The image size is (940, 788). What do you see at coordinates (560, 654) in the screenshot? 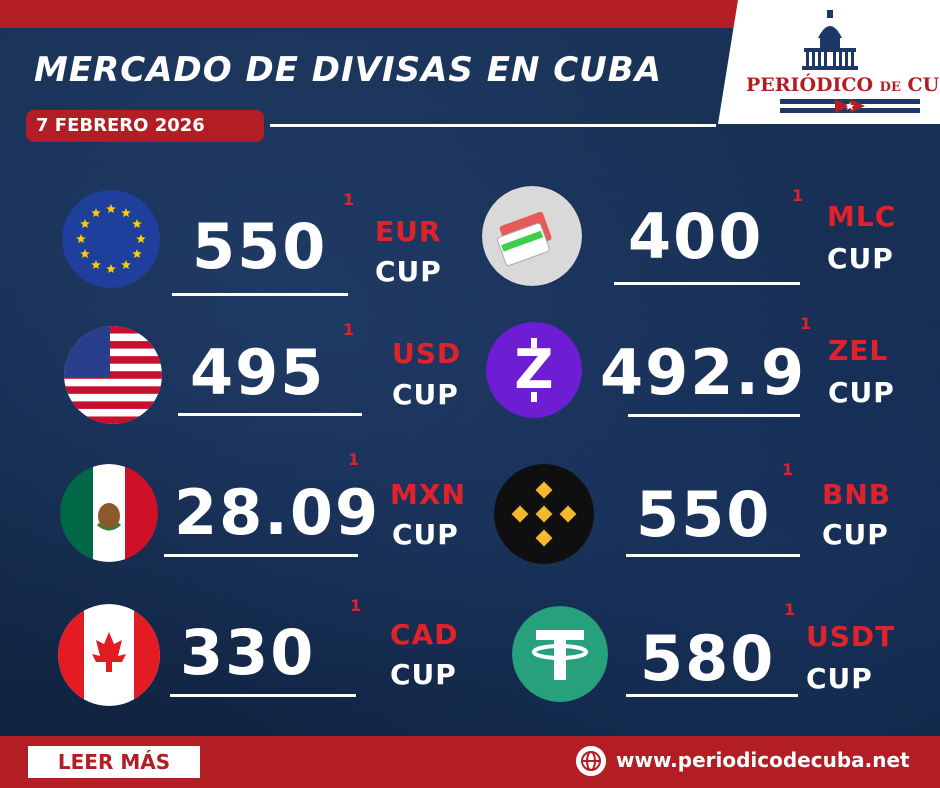
I see `tether-icon` at bounding box center [560, 654].